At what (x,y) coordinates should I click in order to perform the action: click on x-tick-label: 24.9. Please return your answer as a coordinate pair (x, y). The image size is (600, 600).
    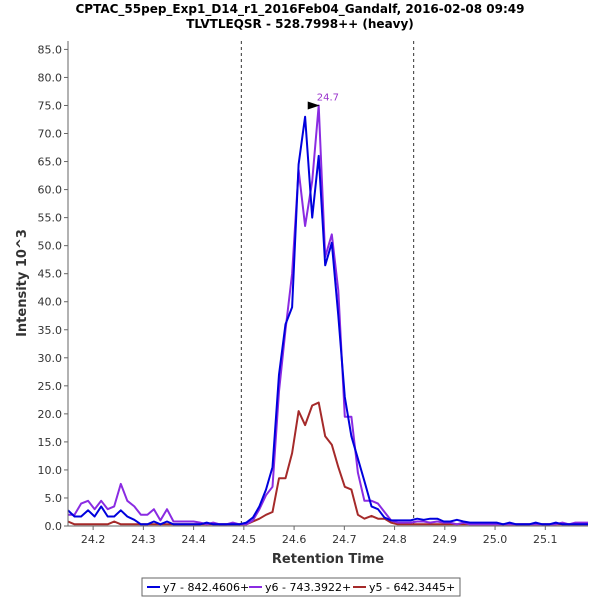
    Looking at the image, I should click on (445, 539).